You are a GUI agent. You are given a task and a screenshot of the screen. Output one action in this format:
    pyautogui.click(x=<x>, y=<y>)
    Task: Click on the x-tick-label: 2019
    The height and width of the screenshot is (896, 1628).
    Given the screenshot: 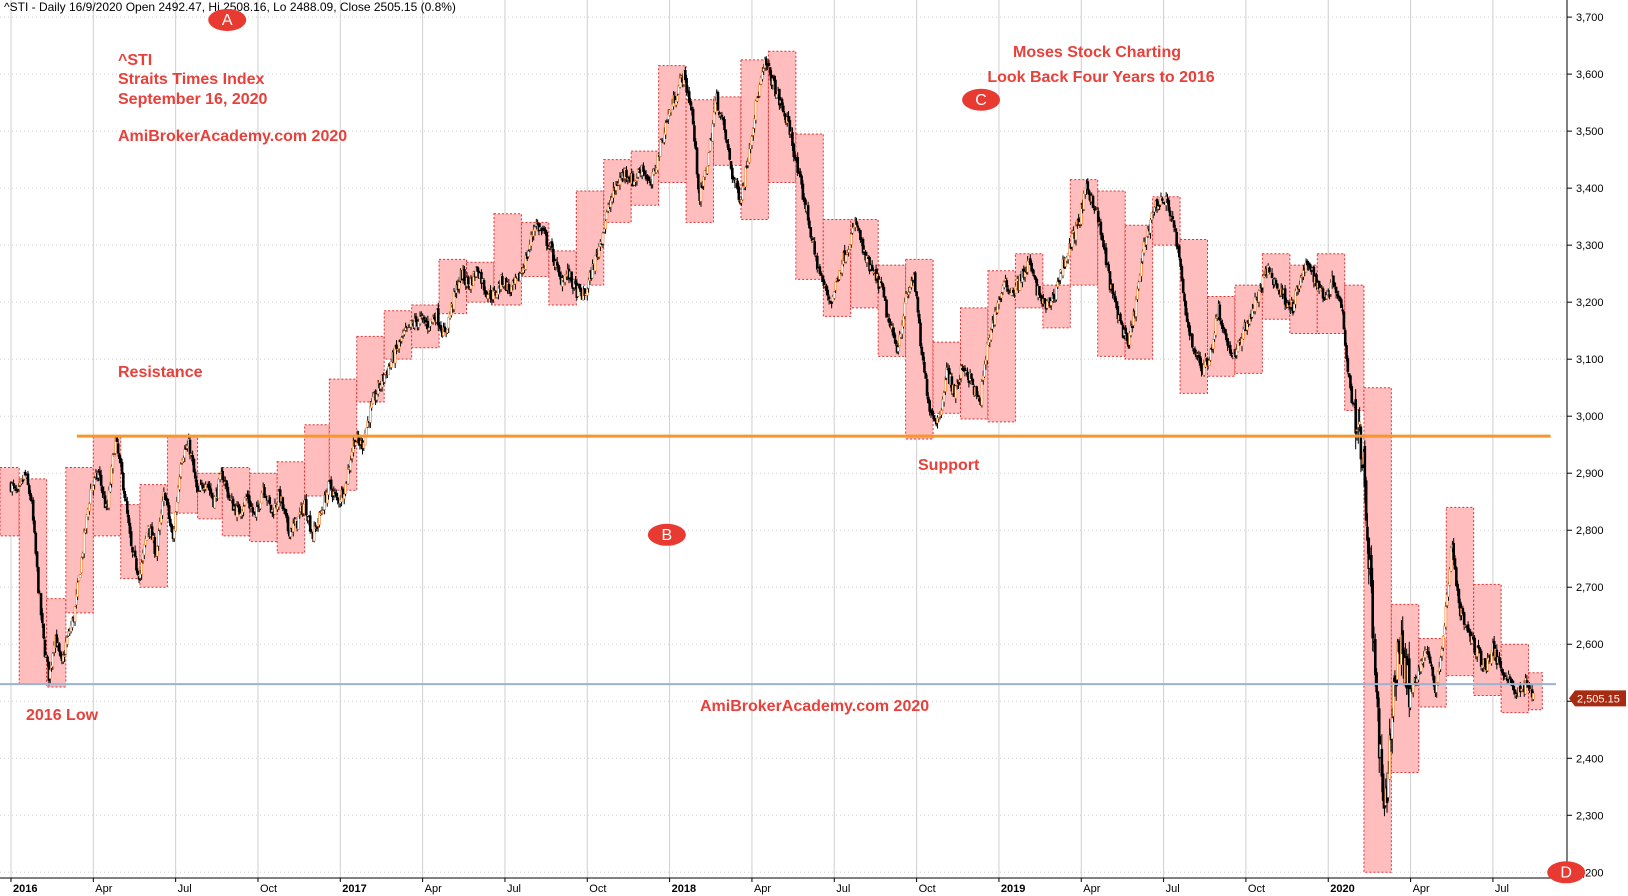 What is the action you would take?
    pyautogui.click(x=1013, y=889)
    